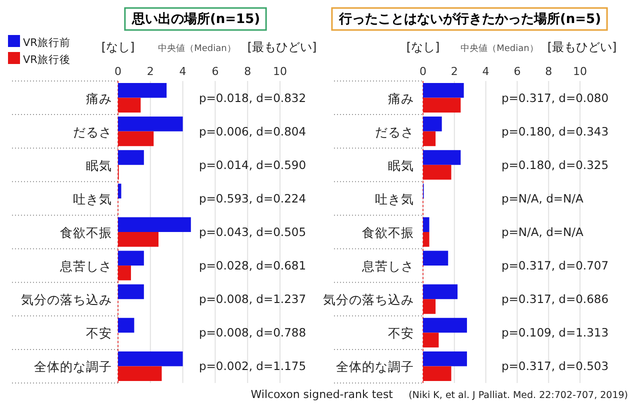 This screenshot has height=403, width=632. What do you see at coordinates (252, 97) in the screenshot?
I see `annotation: p=0.018, d=0.832` at bounding box center [252, 97].